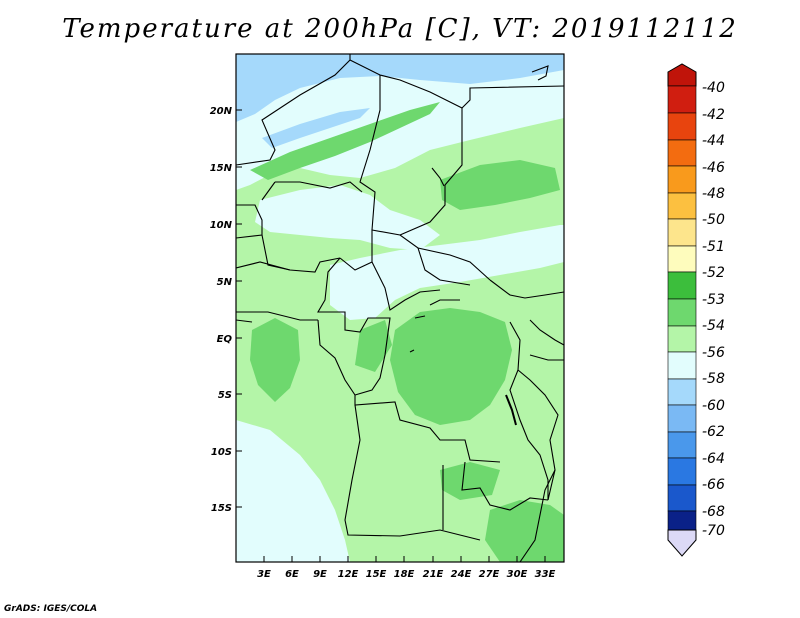 The image size is (800, 618). What do you see at coordinates (264, 574) in the screenshot?
I see `lon-label: 3E` at bounding box center [264, 574].